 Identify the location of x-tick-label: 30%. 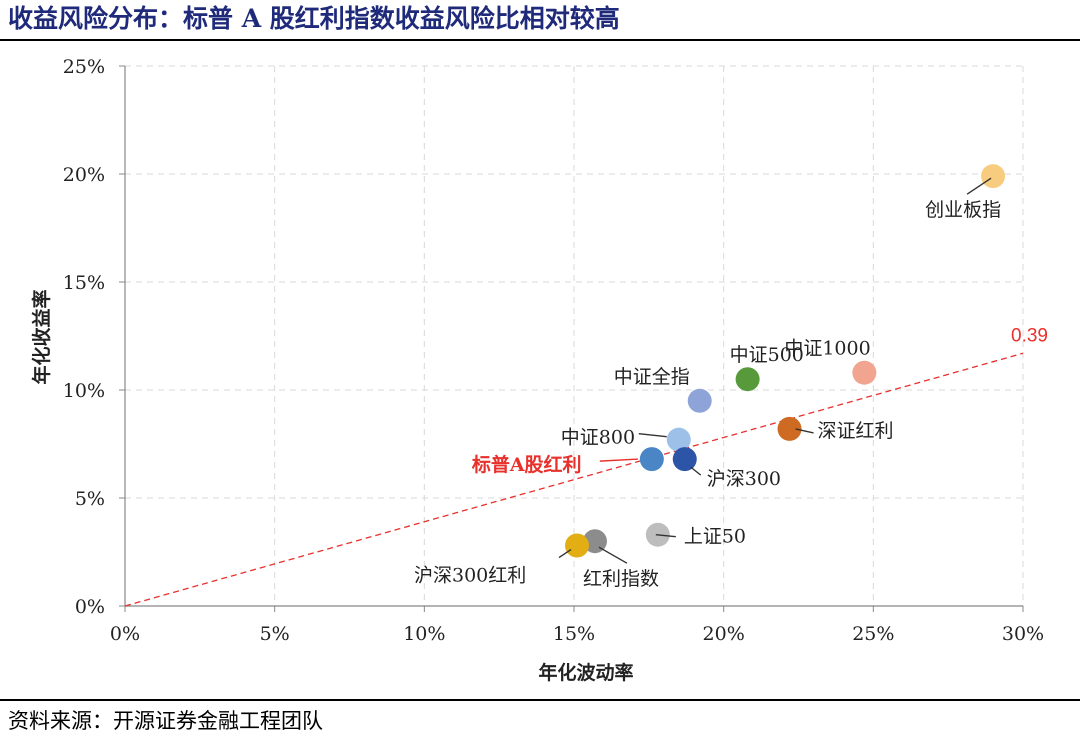
(1023, 634).